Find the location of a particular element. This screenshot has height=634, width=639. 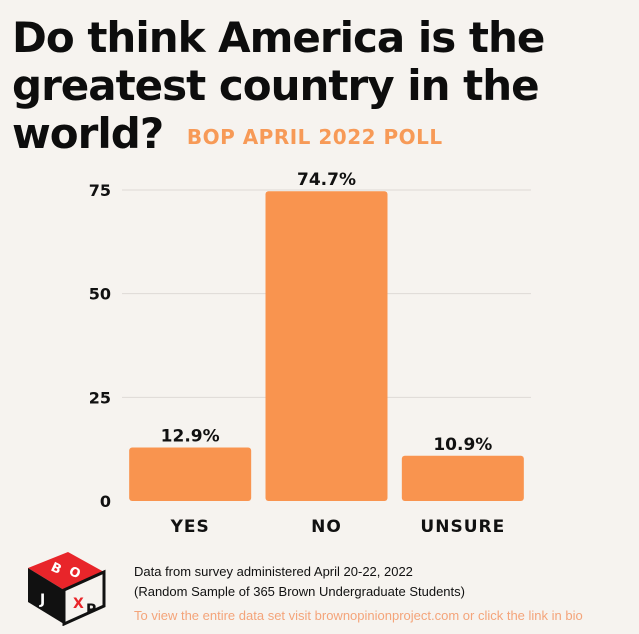

y-tick-label: 75 is located at coordinates (100, 190).